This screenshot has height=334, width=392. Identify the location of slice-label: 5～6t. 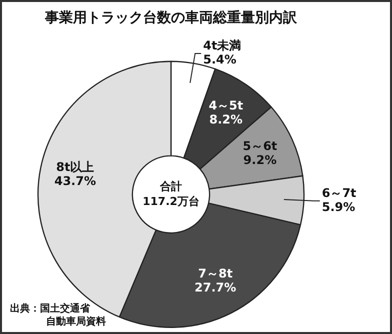
(260, 145).